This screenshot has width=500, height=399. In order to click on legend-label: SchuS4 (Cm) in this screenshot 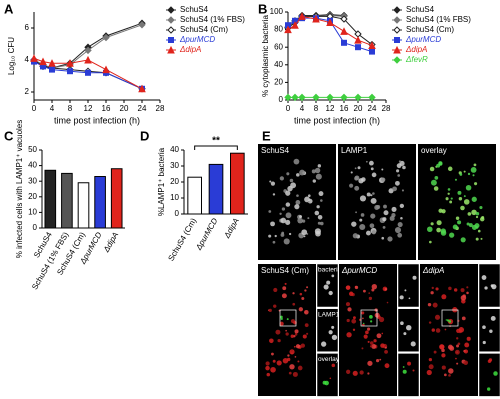, I will do `click(204, 29)`.